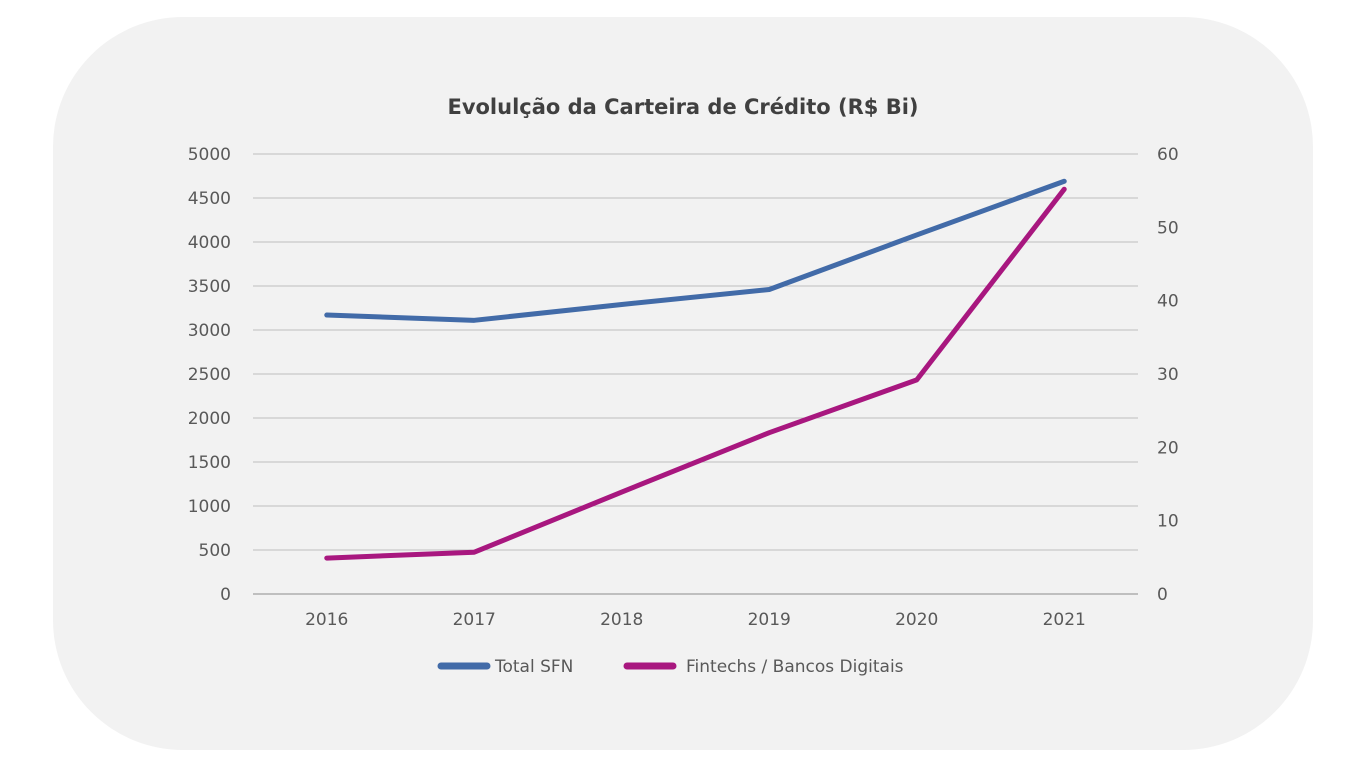 The width and height of the screenshot is (1366, 768). I want to click on y-right-tick-label: 30, so click(1168, 375).